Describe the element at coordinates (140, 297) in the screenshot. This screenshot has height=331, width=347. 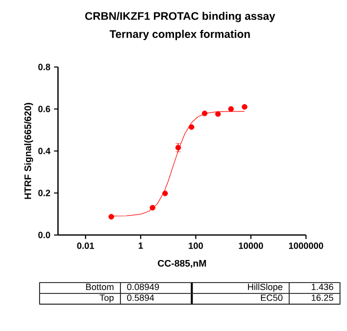
I see `text: 0.5894` at that location.